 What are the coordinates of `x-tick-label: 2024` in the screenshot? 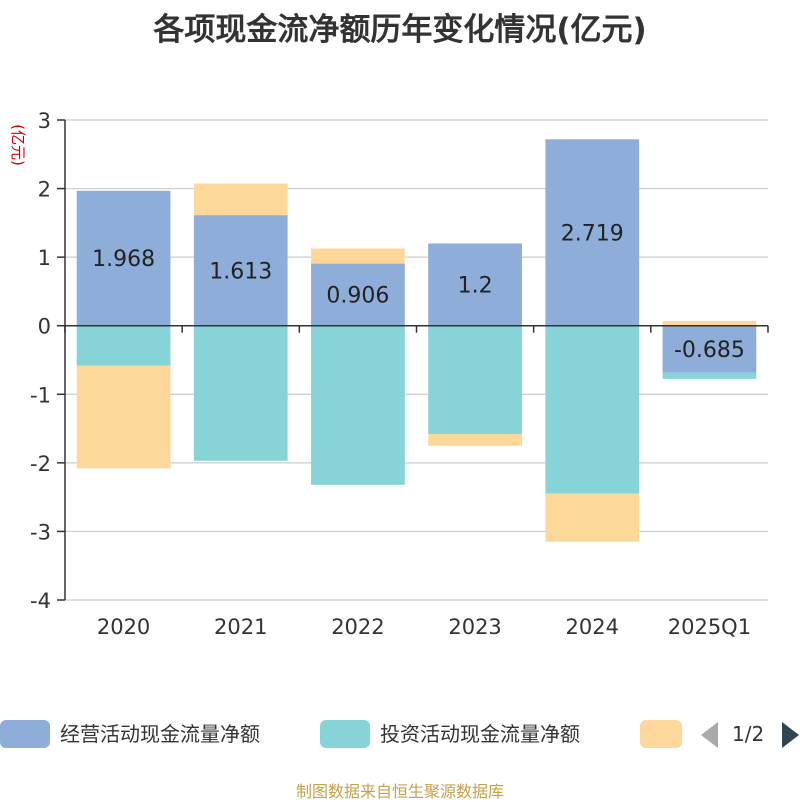 It's located at (592, 627).